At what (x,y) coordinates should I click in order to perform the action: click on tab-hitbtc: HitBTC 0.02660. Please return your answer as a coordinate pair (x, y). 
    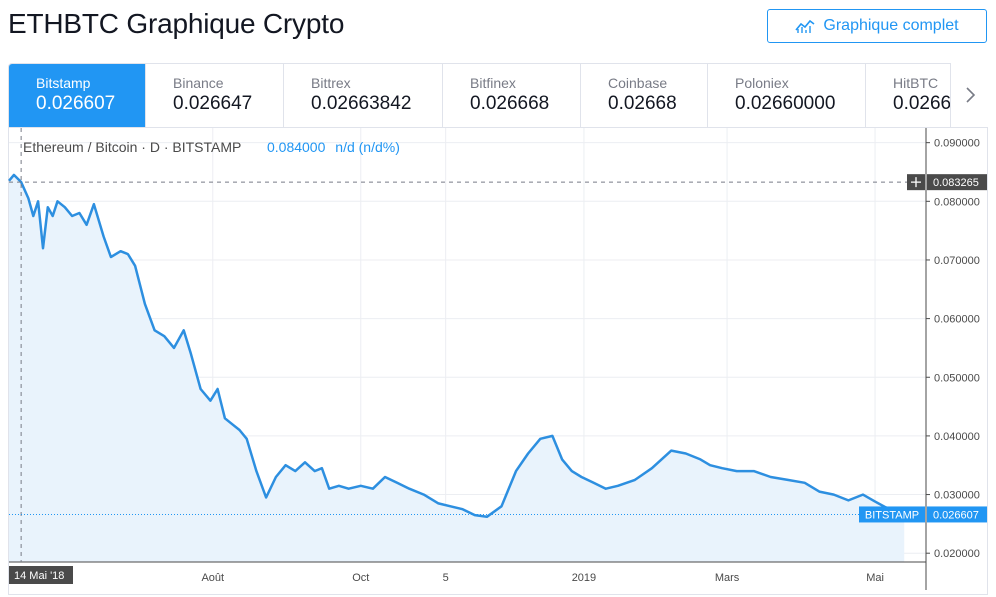
    Looking at the image, I should click on (926, 95).